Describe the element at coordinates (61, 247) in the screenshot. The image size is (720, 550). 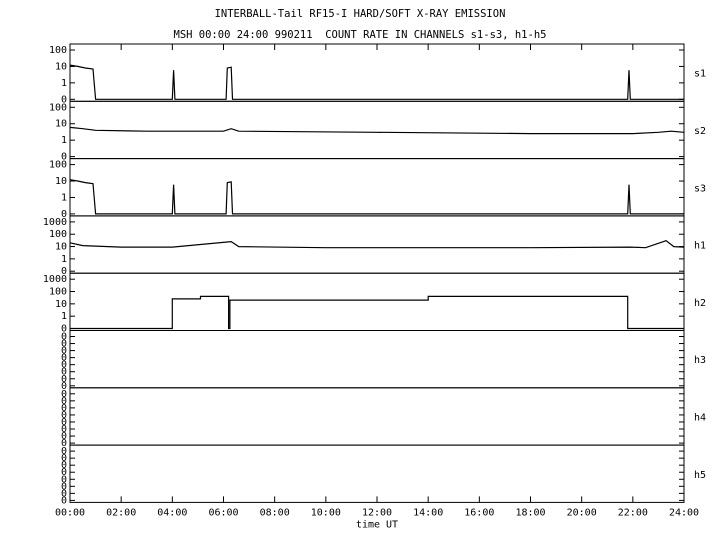
I see `y-tick-label-h1-2: 10` at that location.